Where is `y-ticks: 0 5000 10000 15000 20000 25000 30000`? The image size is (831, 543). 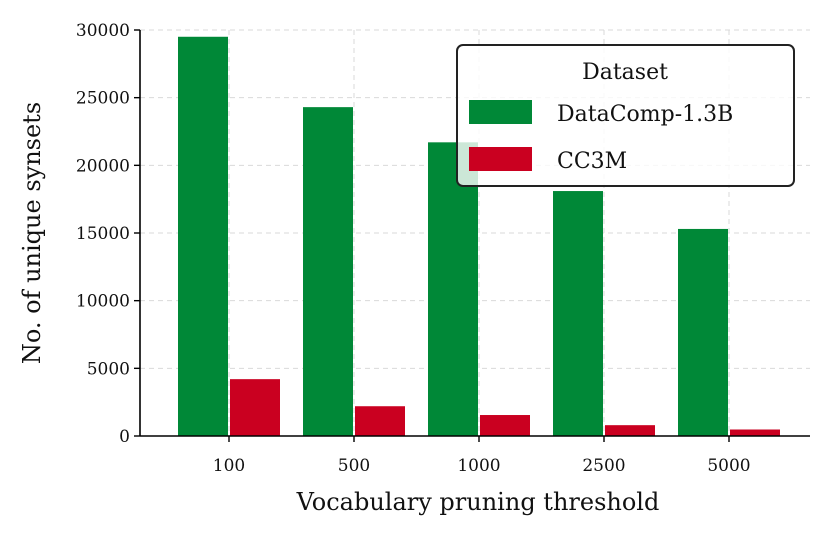 y-ticks: 0 5000 10000 15000 20000 25000 30000 is located at coordinates (108, 234).